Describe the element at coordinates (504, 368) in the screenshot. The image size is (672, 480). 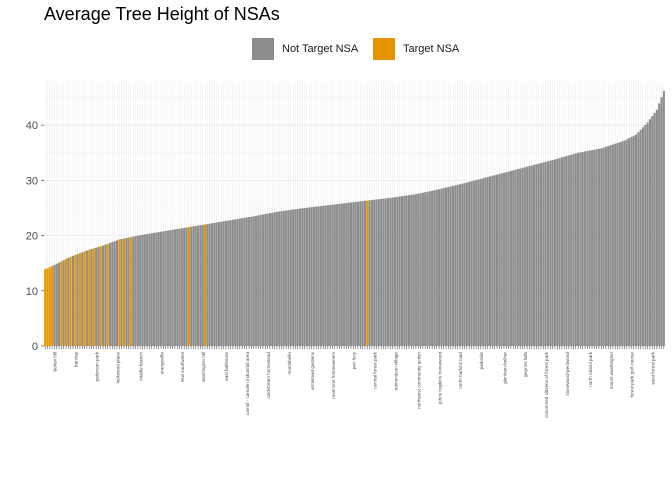
I see `x-tick-label: glenham-belhar` at that location.